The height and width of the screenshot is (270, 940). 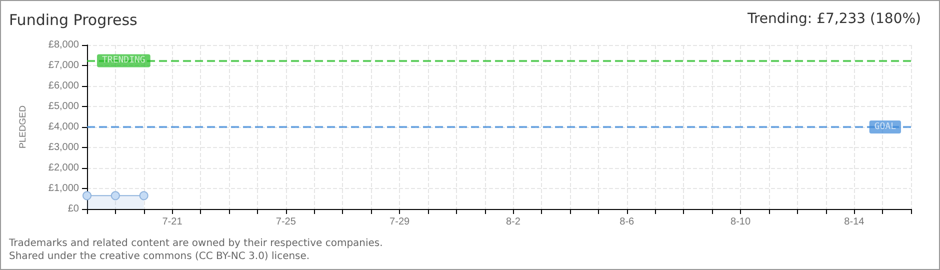 What do you see at coordinates (64, 45) in the screenshot?
I see `y-tick-label: £8,000` at bounding box center [64, 45].